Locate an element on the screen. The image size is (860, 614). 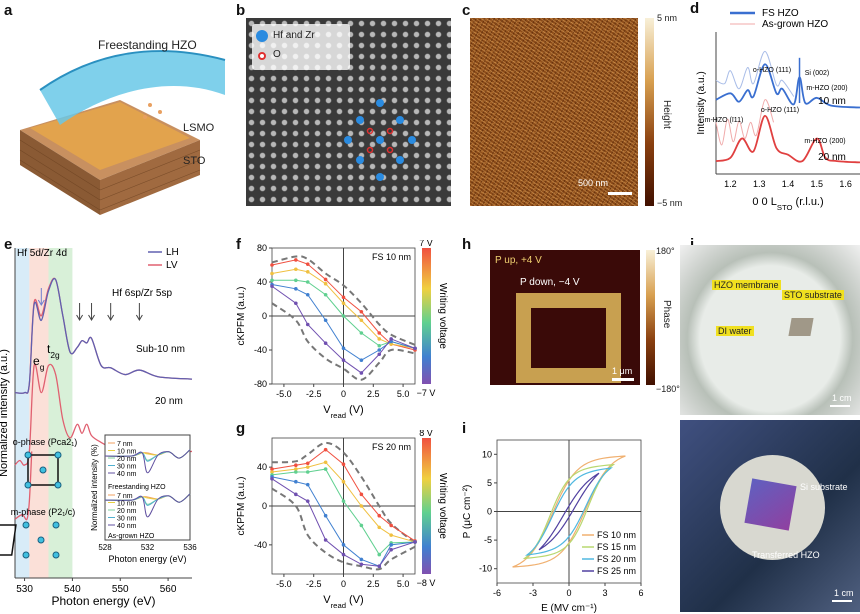
stem-legend is located at coordinates (301, 47).